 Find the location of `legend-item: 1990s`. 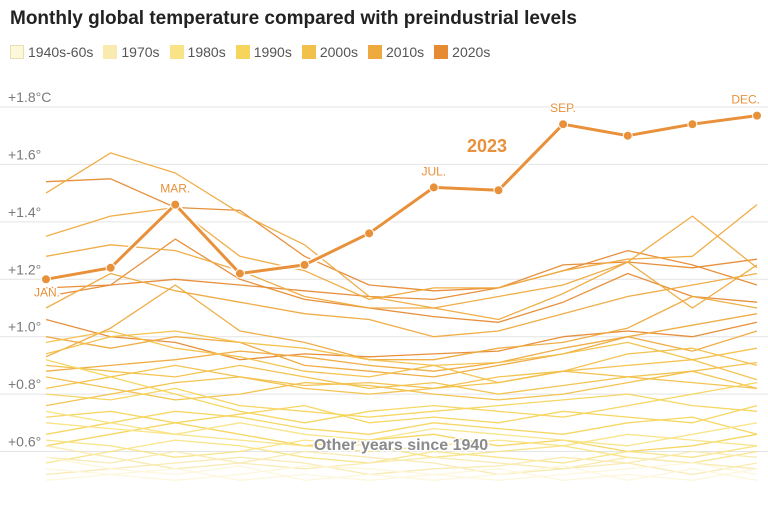

legend-item: 1990s is located at coordinates (263, 52).